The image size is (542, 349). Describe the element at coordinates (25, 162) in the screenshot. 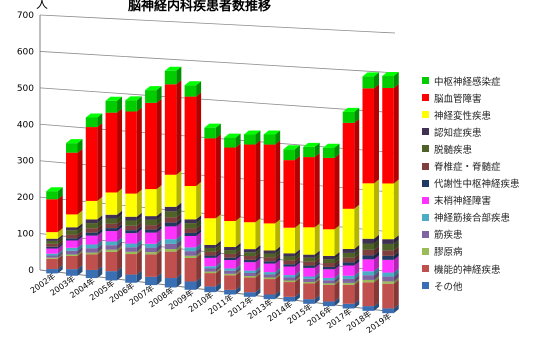

I see `y-tick-label: 300` at that location.